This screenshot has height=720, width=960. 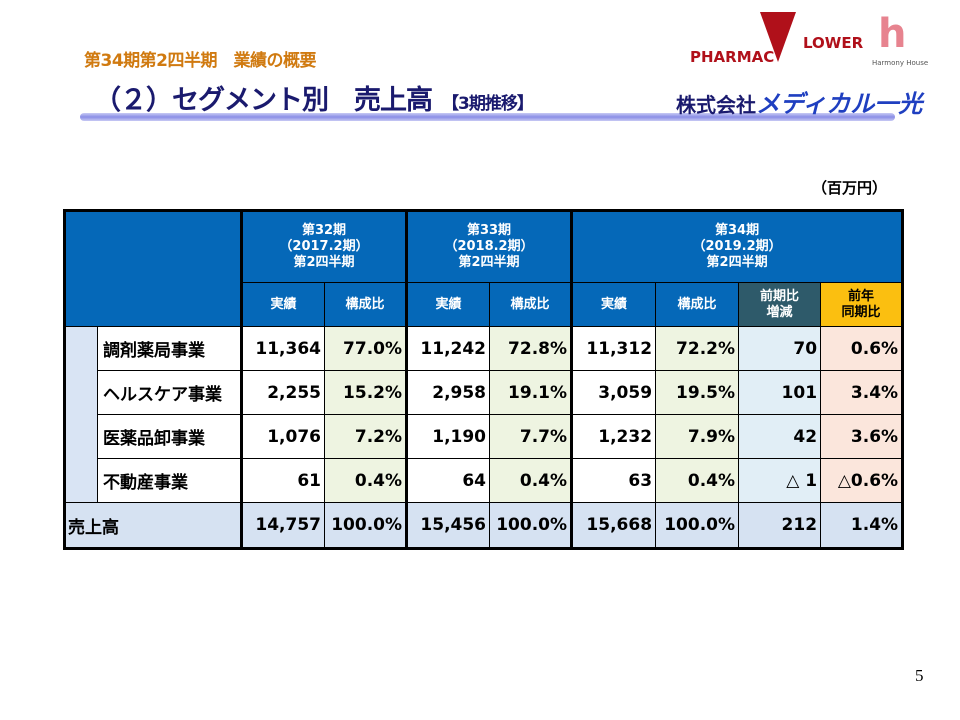 I want to click on value-cell: 11,364, so click(x=282, y=348).